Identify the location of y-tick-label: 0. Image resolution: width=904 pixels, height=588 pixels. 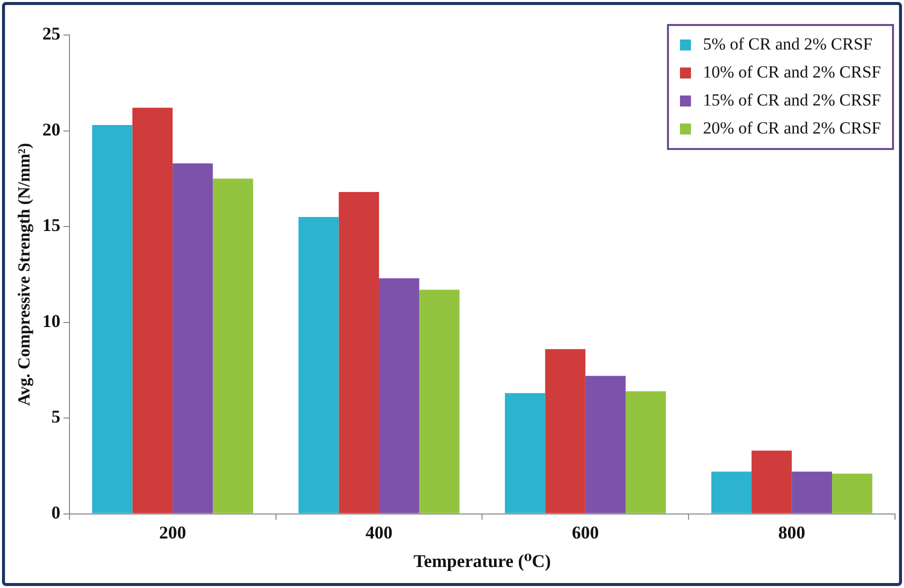
(55, 512).